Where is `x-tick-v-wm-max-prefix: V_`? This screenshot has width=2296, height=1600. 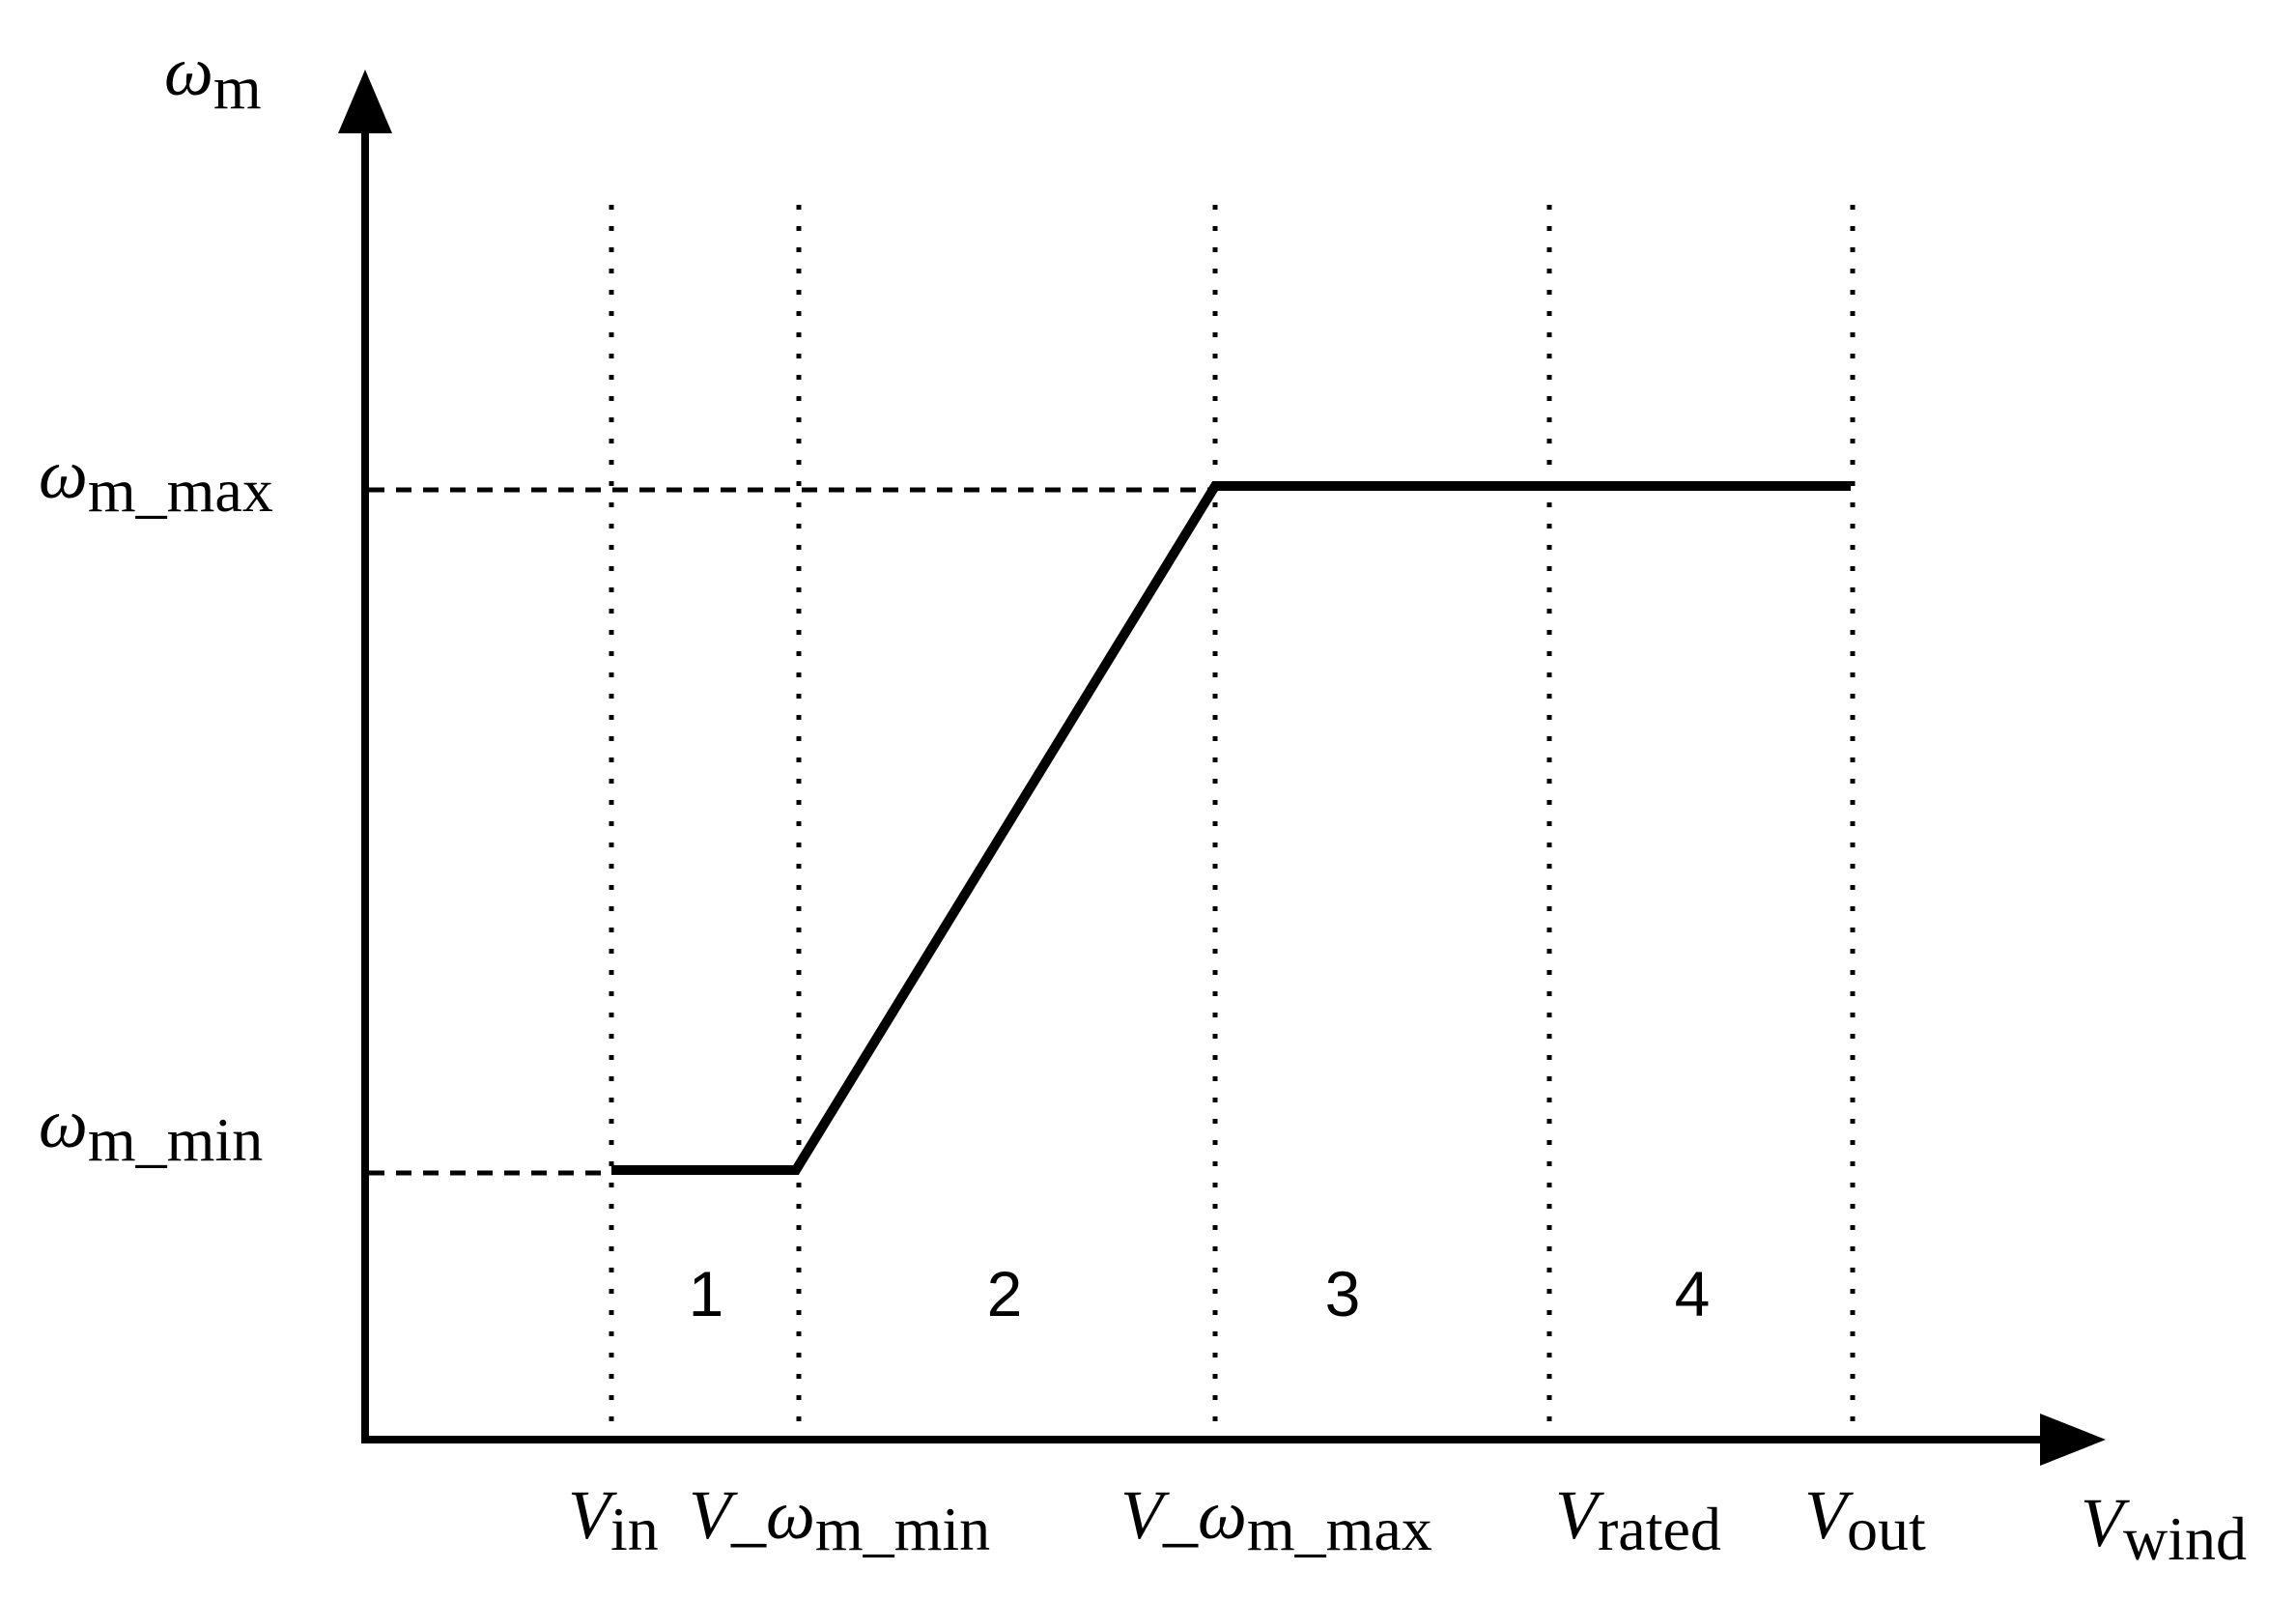
x-tick-v-wm-max-prefix: V_ is located at coordinates (1159, 1515).